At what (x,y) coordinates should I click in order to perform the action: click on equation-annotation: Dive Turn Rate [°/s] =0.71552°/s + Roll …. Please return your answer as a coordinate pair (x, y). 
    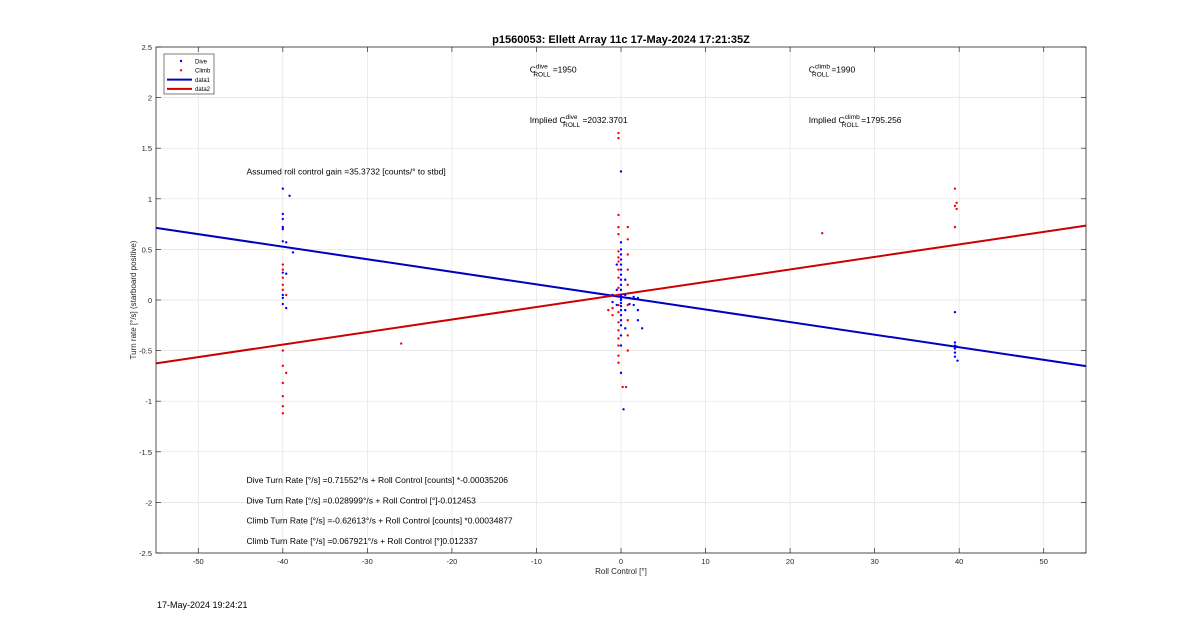
    Looking at the image, I should click on (377, 480).